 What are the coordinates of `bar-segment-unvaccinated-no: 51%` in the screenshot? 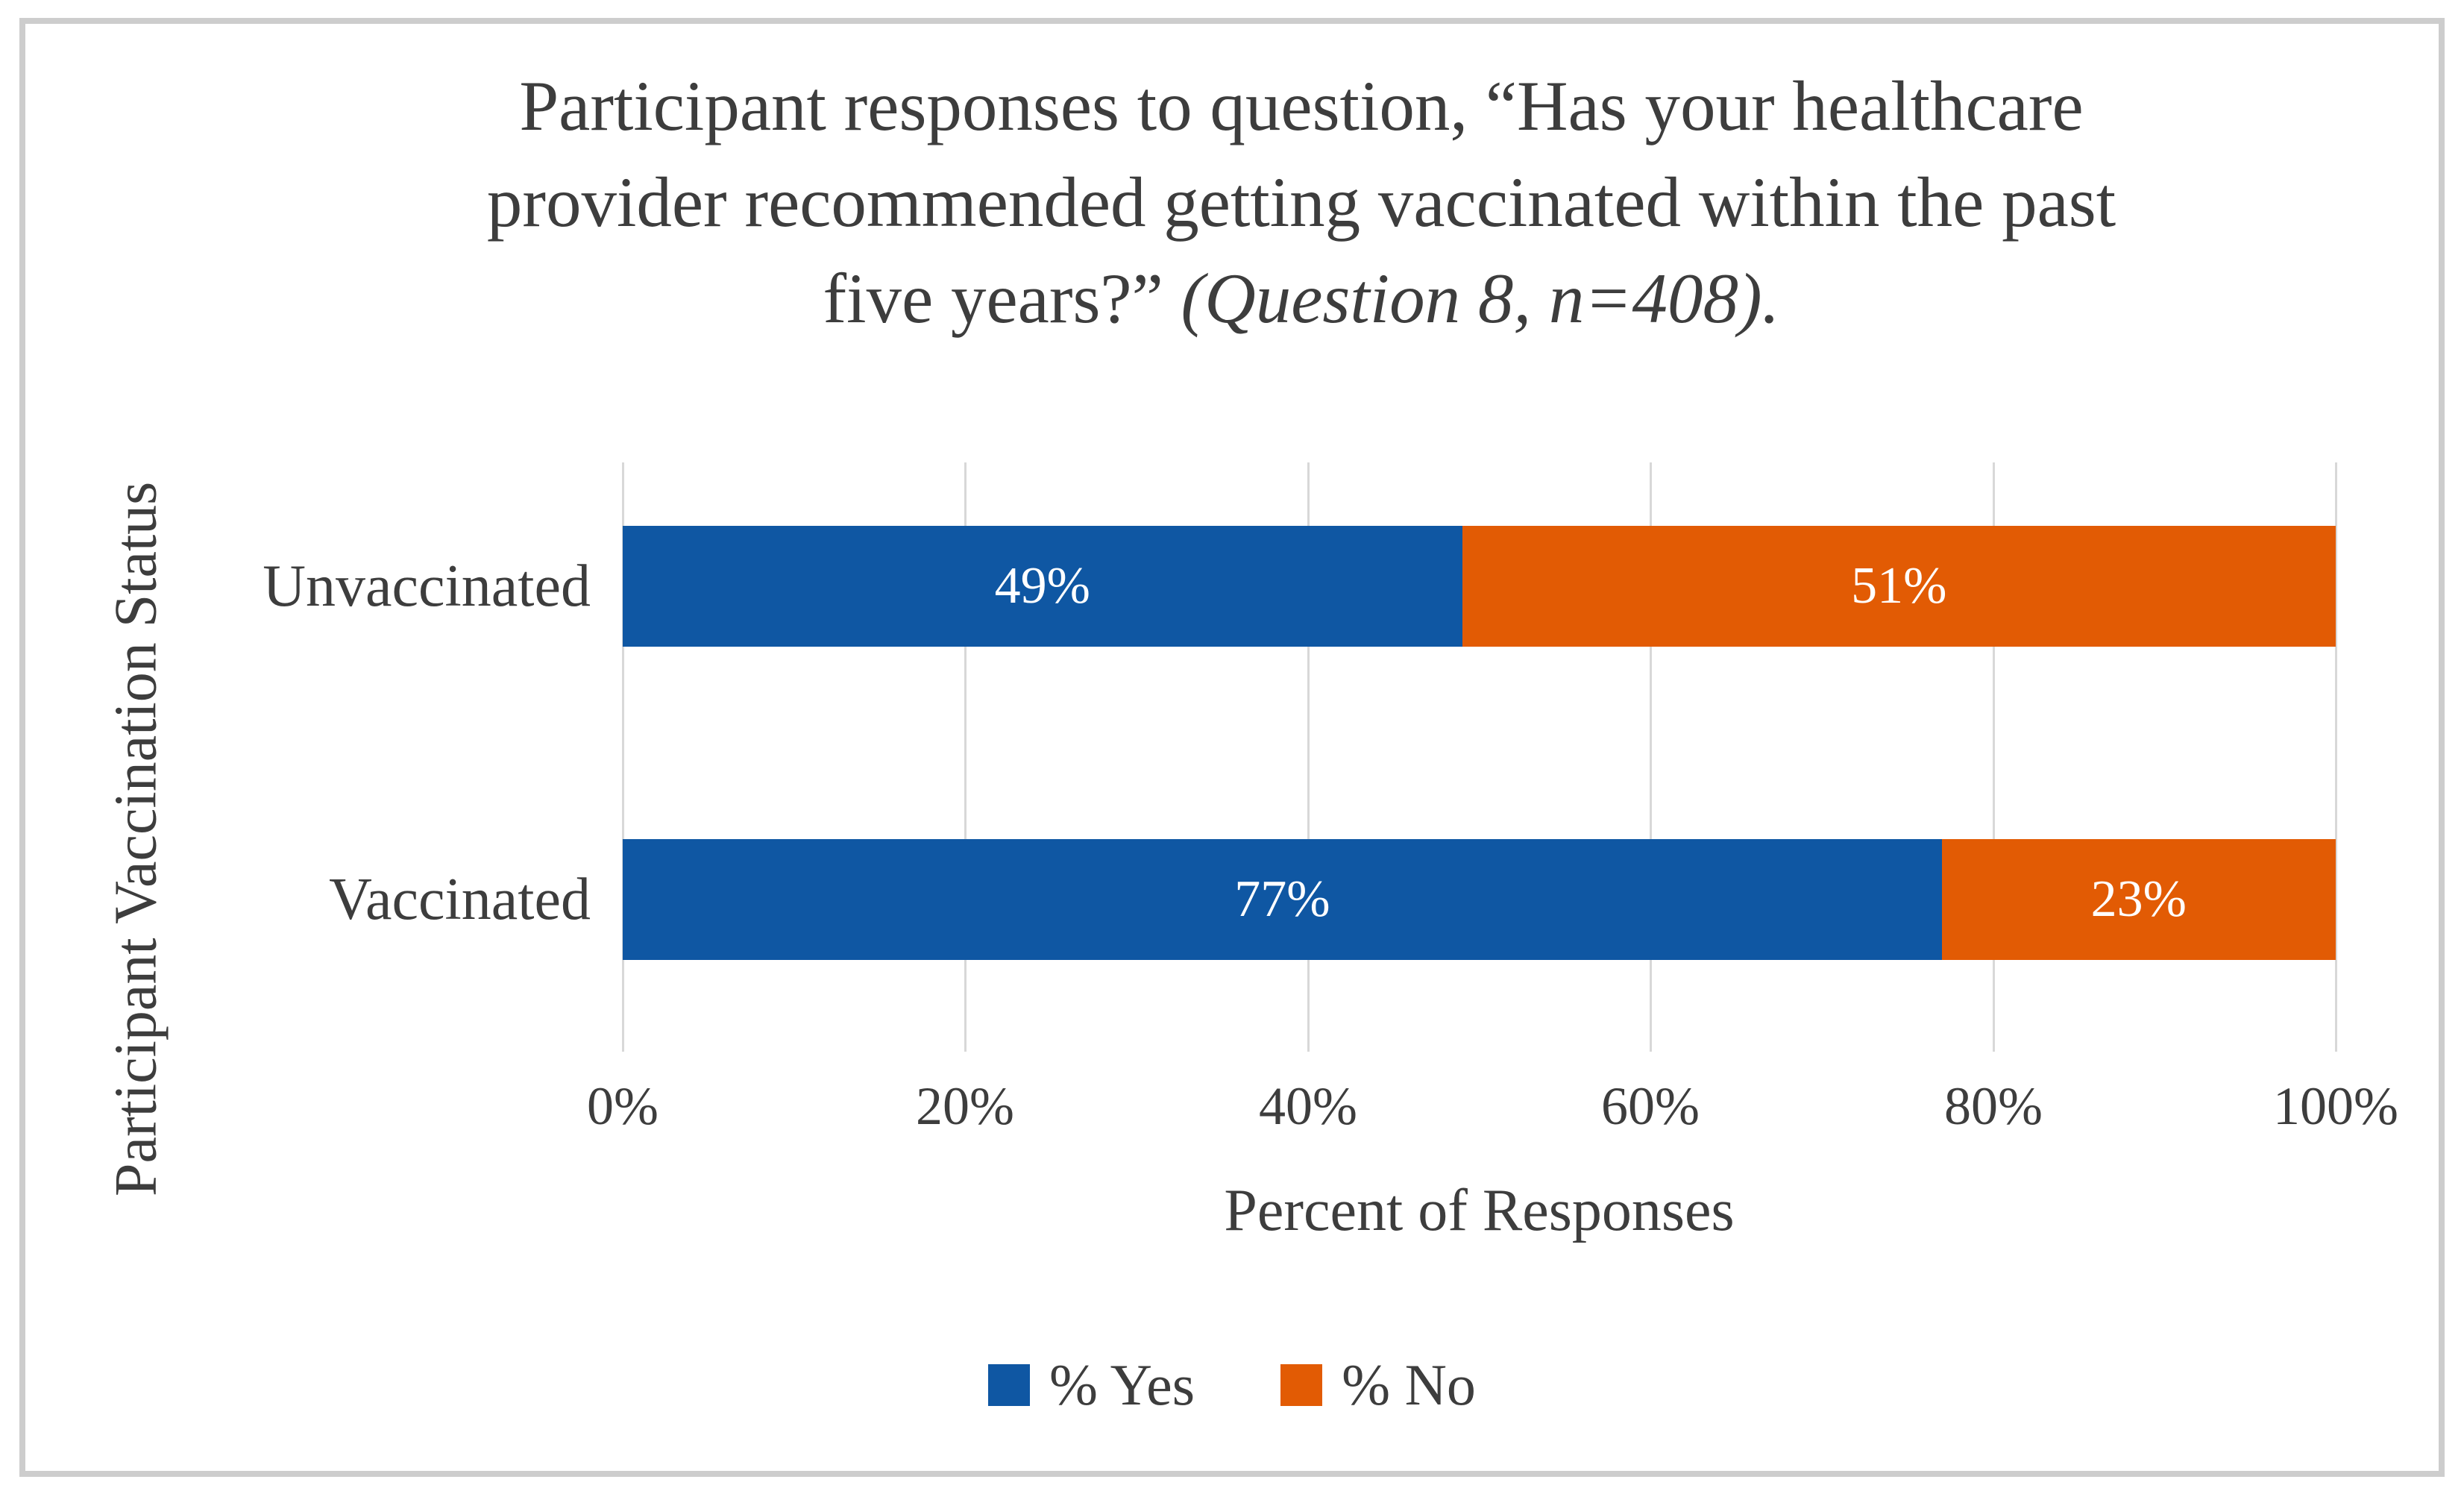 It's located at (1899, 586).